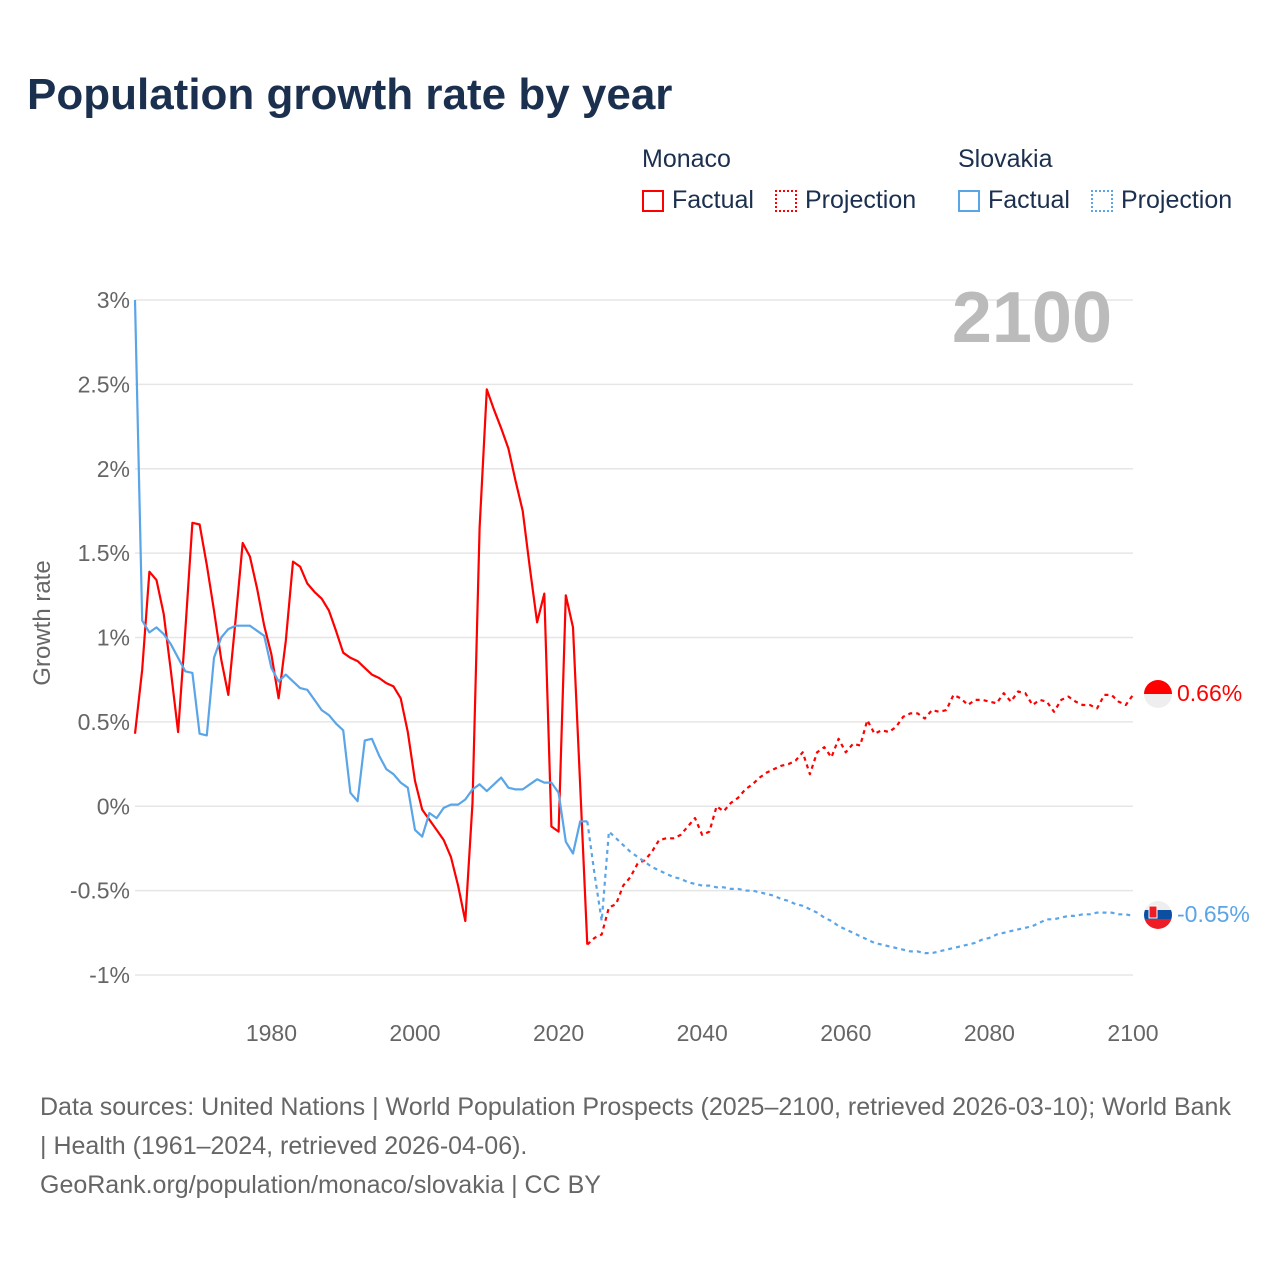 This screenshot has height=1280, width=1280. What do you see at coordinates (989, 1033) in the screenshot?
I see `x-tick-label: 2080` at bounding box center [989, 1033].